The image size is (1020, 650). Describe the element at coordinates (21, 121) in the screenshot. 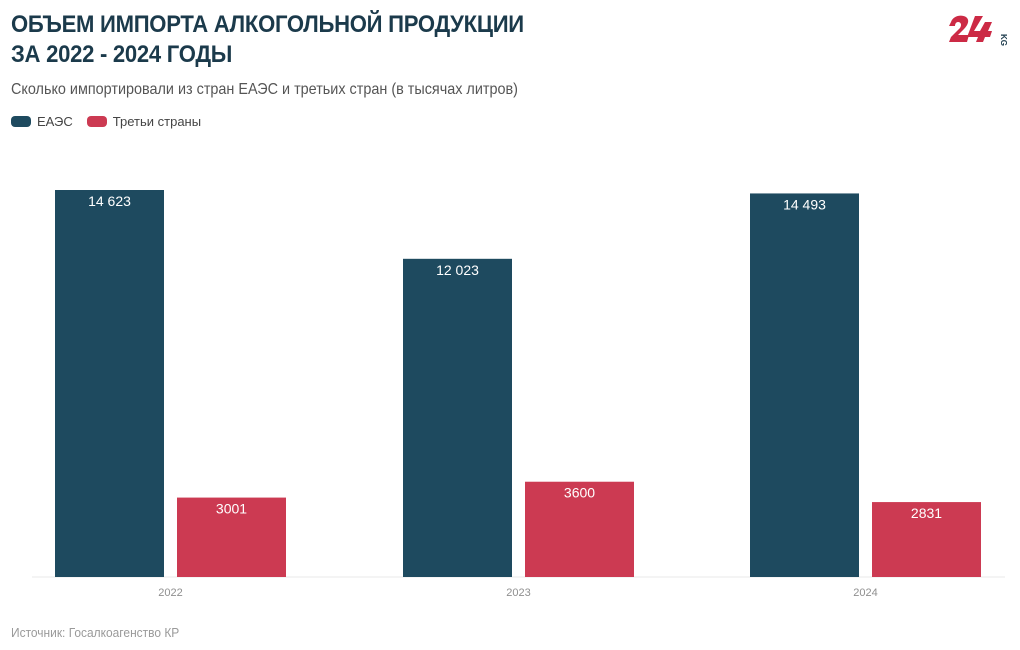

I see `legend-swatch-eaeu` at that location.